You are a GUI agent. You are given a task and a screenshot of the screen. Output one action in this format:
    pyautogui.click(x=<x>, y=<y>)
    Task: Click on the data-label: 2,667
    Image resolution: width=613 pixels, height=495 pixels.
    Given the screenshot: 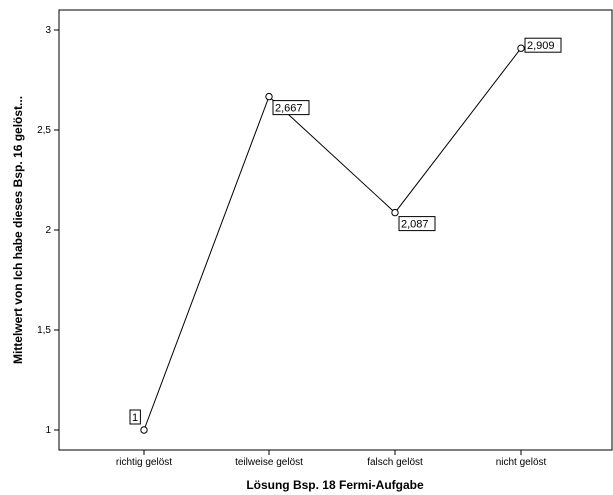 What is the action you would take?
    pyautogui.click(x=289, y=109)
    